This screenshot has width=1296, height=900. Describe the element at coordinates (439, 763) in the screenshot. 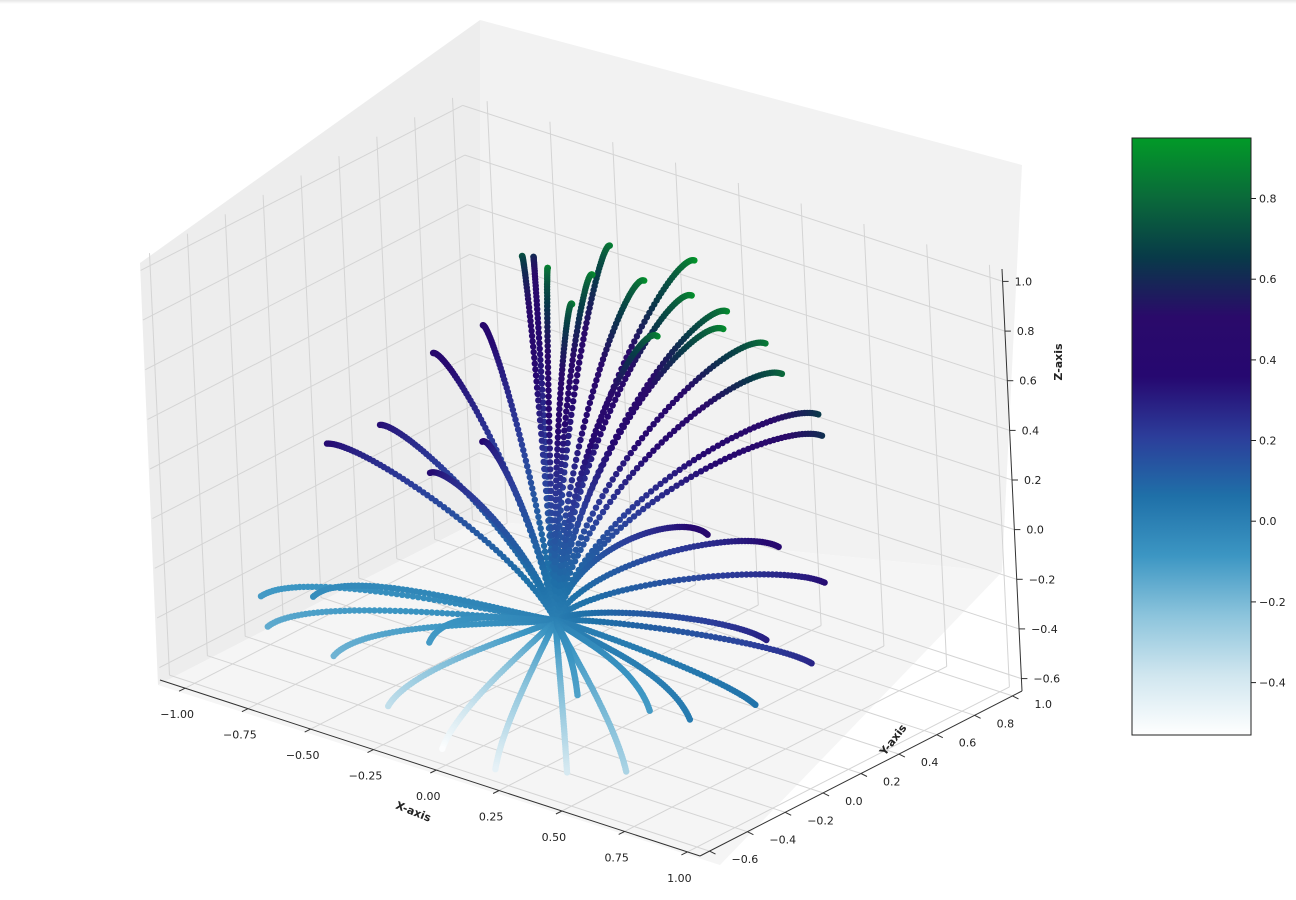

I see `gridline-y-floor` at that location.